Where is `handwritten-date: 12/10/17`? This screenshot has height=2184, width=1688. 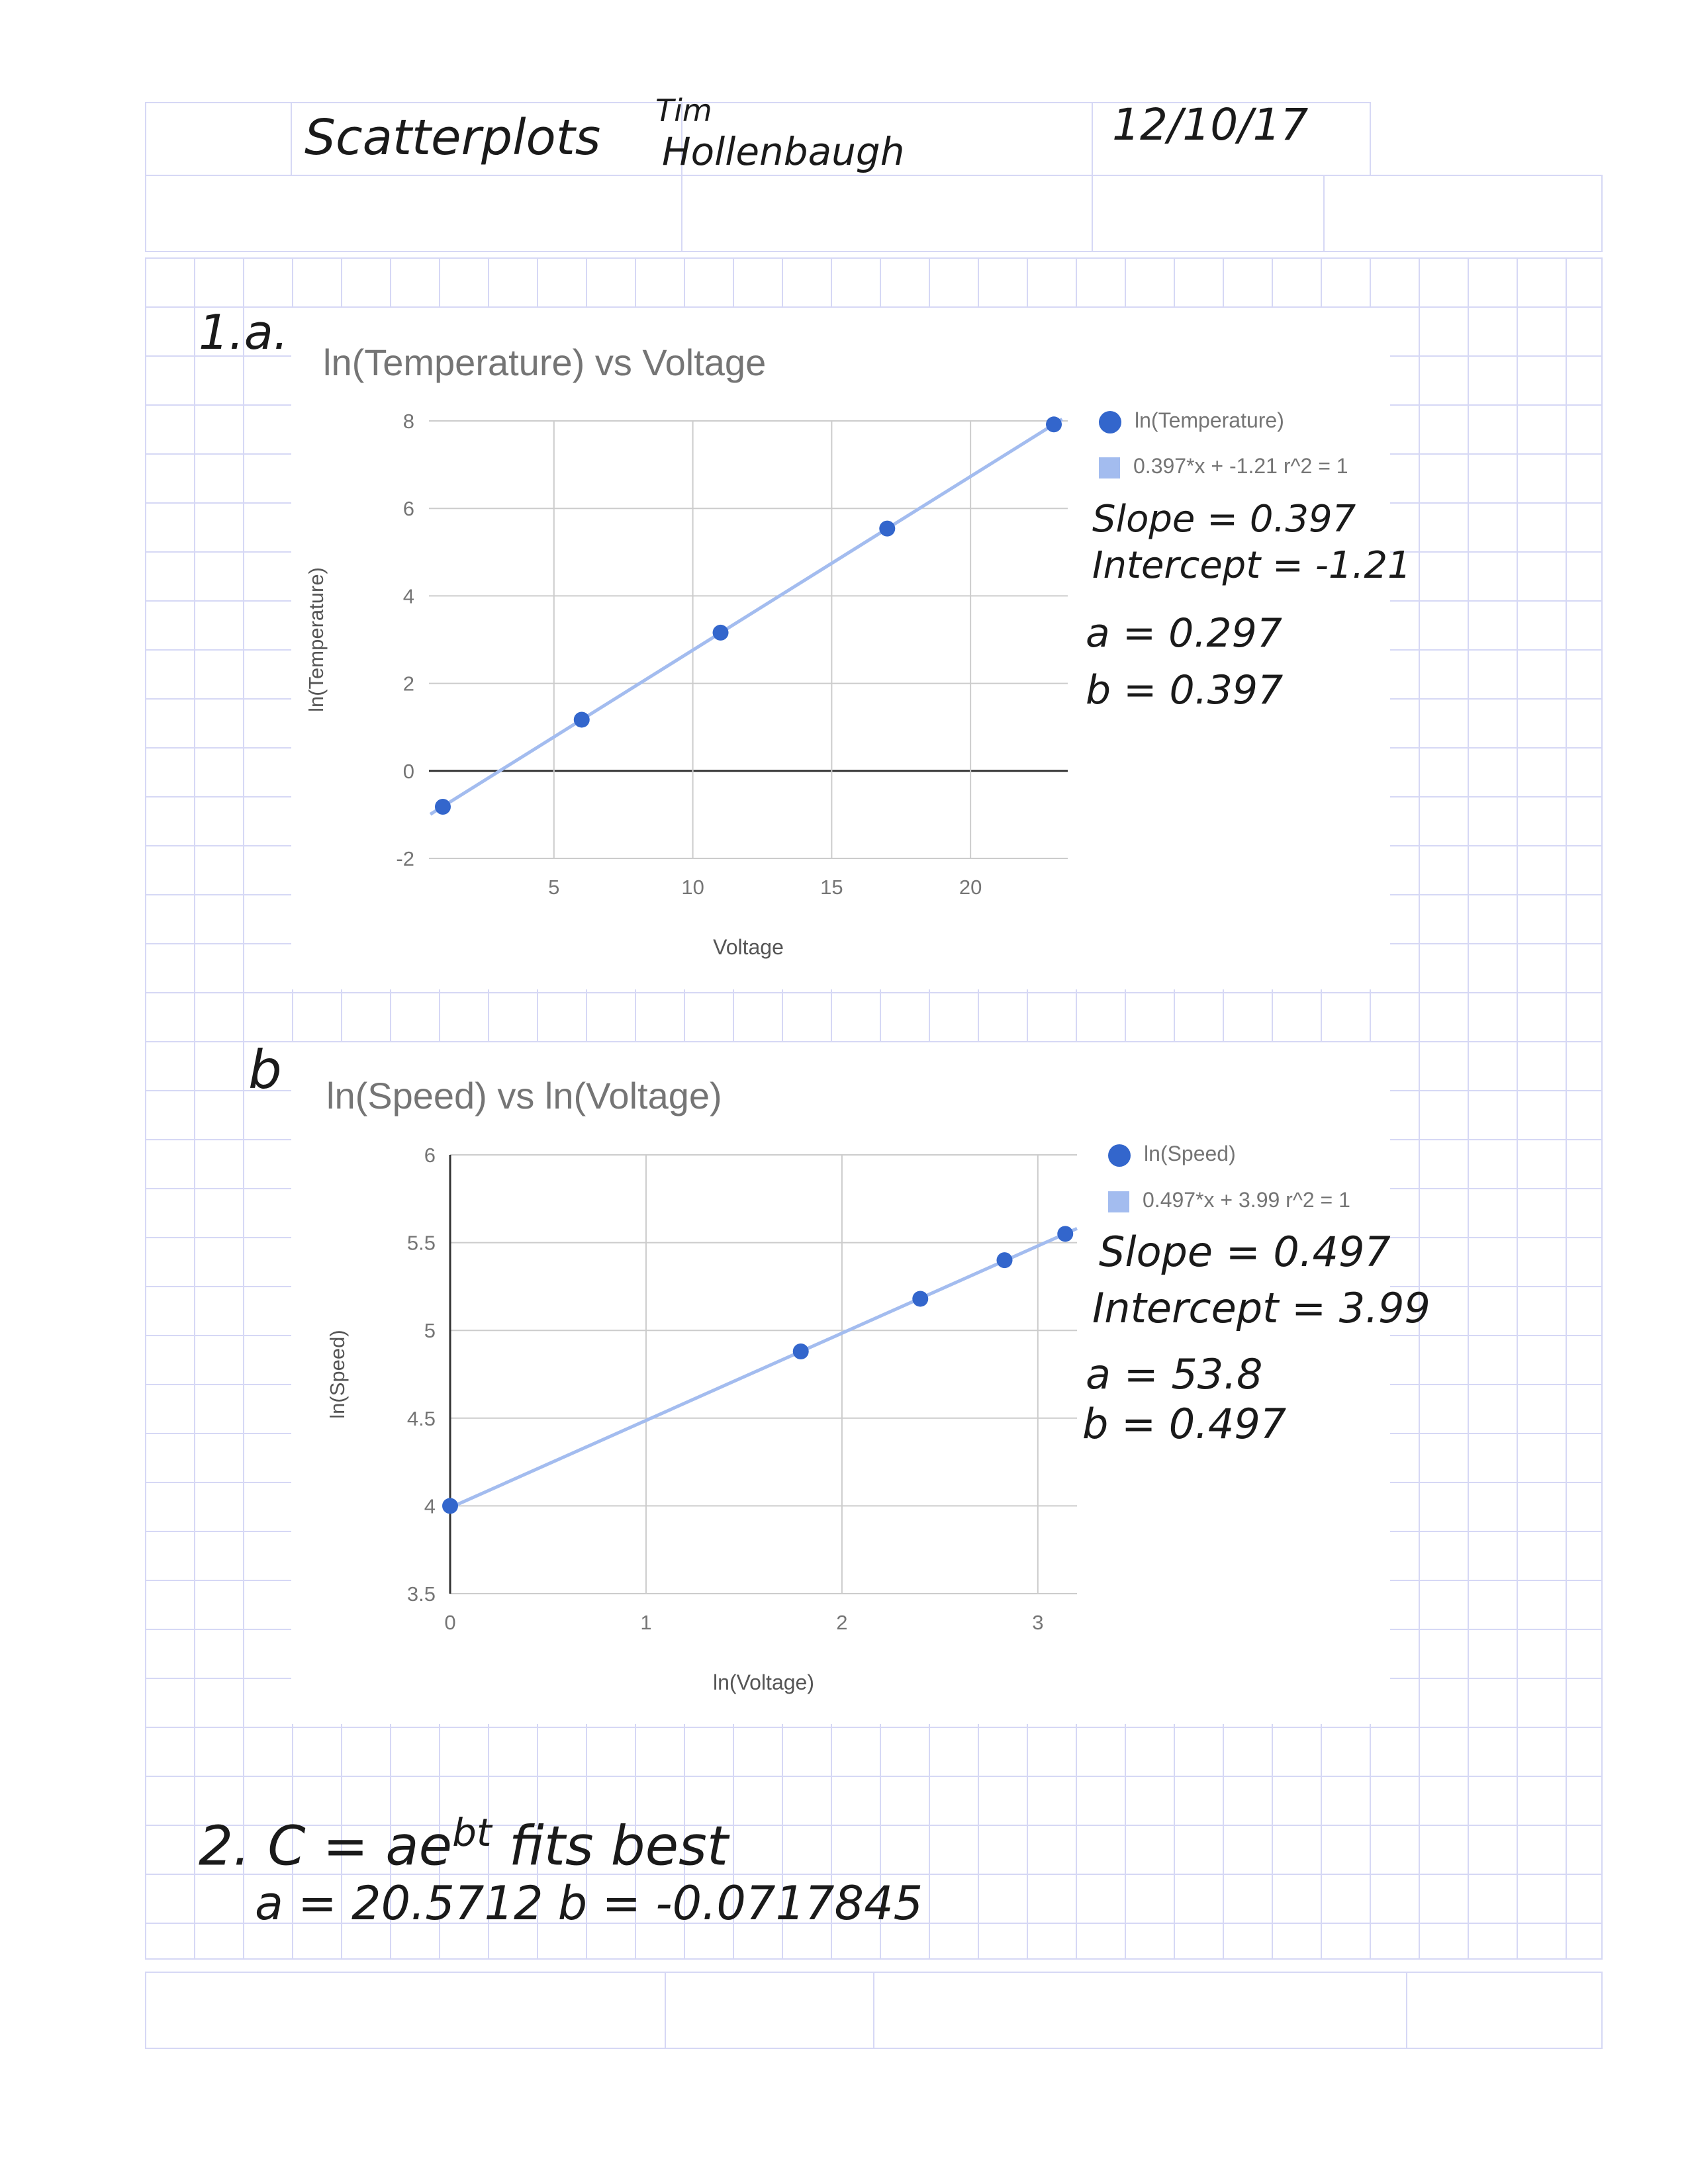 handwritten-date: 12/10/17 is located at coordinates (1210, 124).